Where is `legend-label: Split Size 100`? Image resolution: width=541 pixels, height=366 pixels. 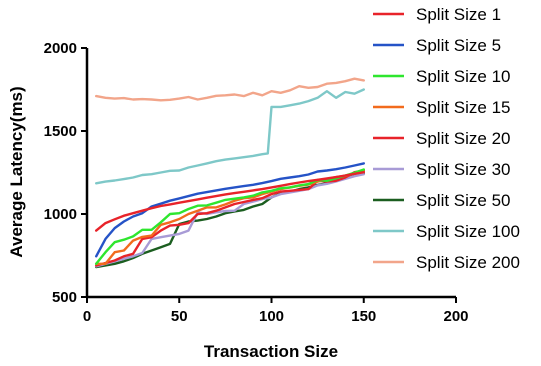 legend-label: Split Size 100 is located at coordinates (468, 231).